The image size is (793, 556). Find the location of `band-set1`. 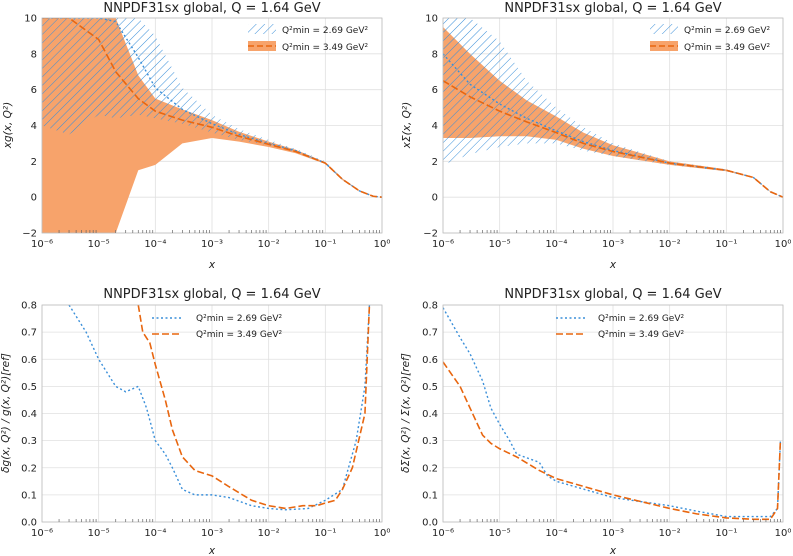

band-set1 is located at coordinates (613, 108).